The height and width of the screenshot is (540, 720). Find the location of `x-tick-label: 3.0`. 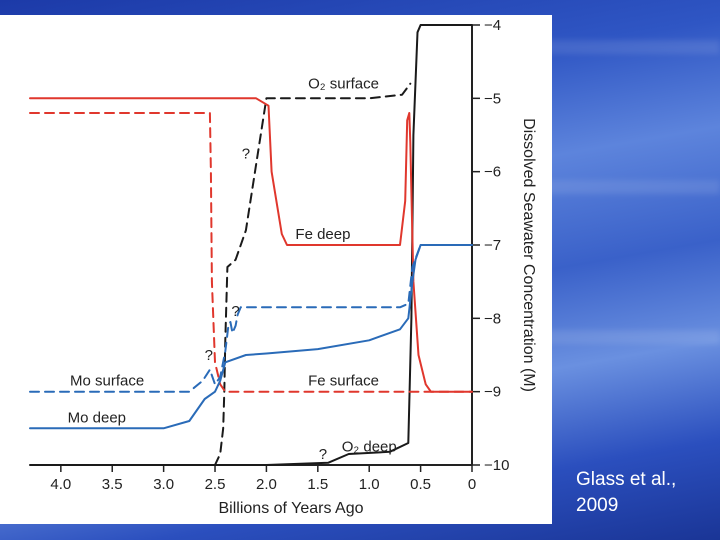

x-tick-label: 3.0 is located at coordinates (163, 484).